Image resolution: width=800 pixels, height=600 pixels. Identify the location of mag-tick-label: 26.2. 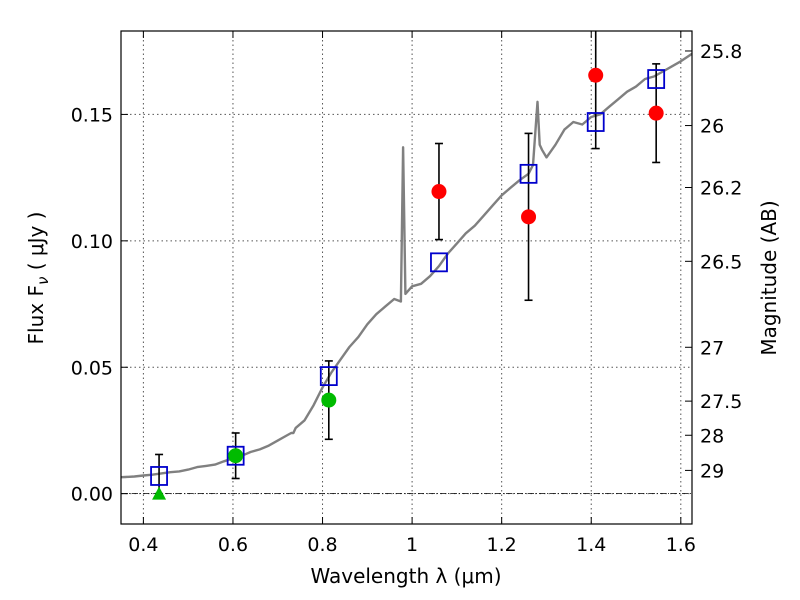
(721, 188).